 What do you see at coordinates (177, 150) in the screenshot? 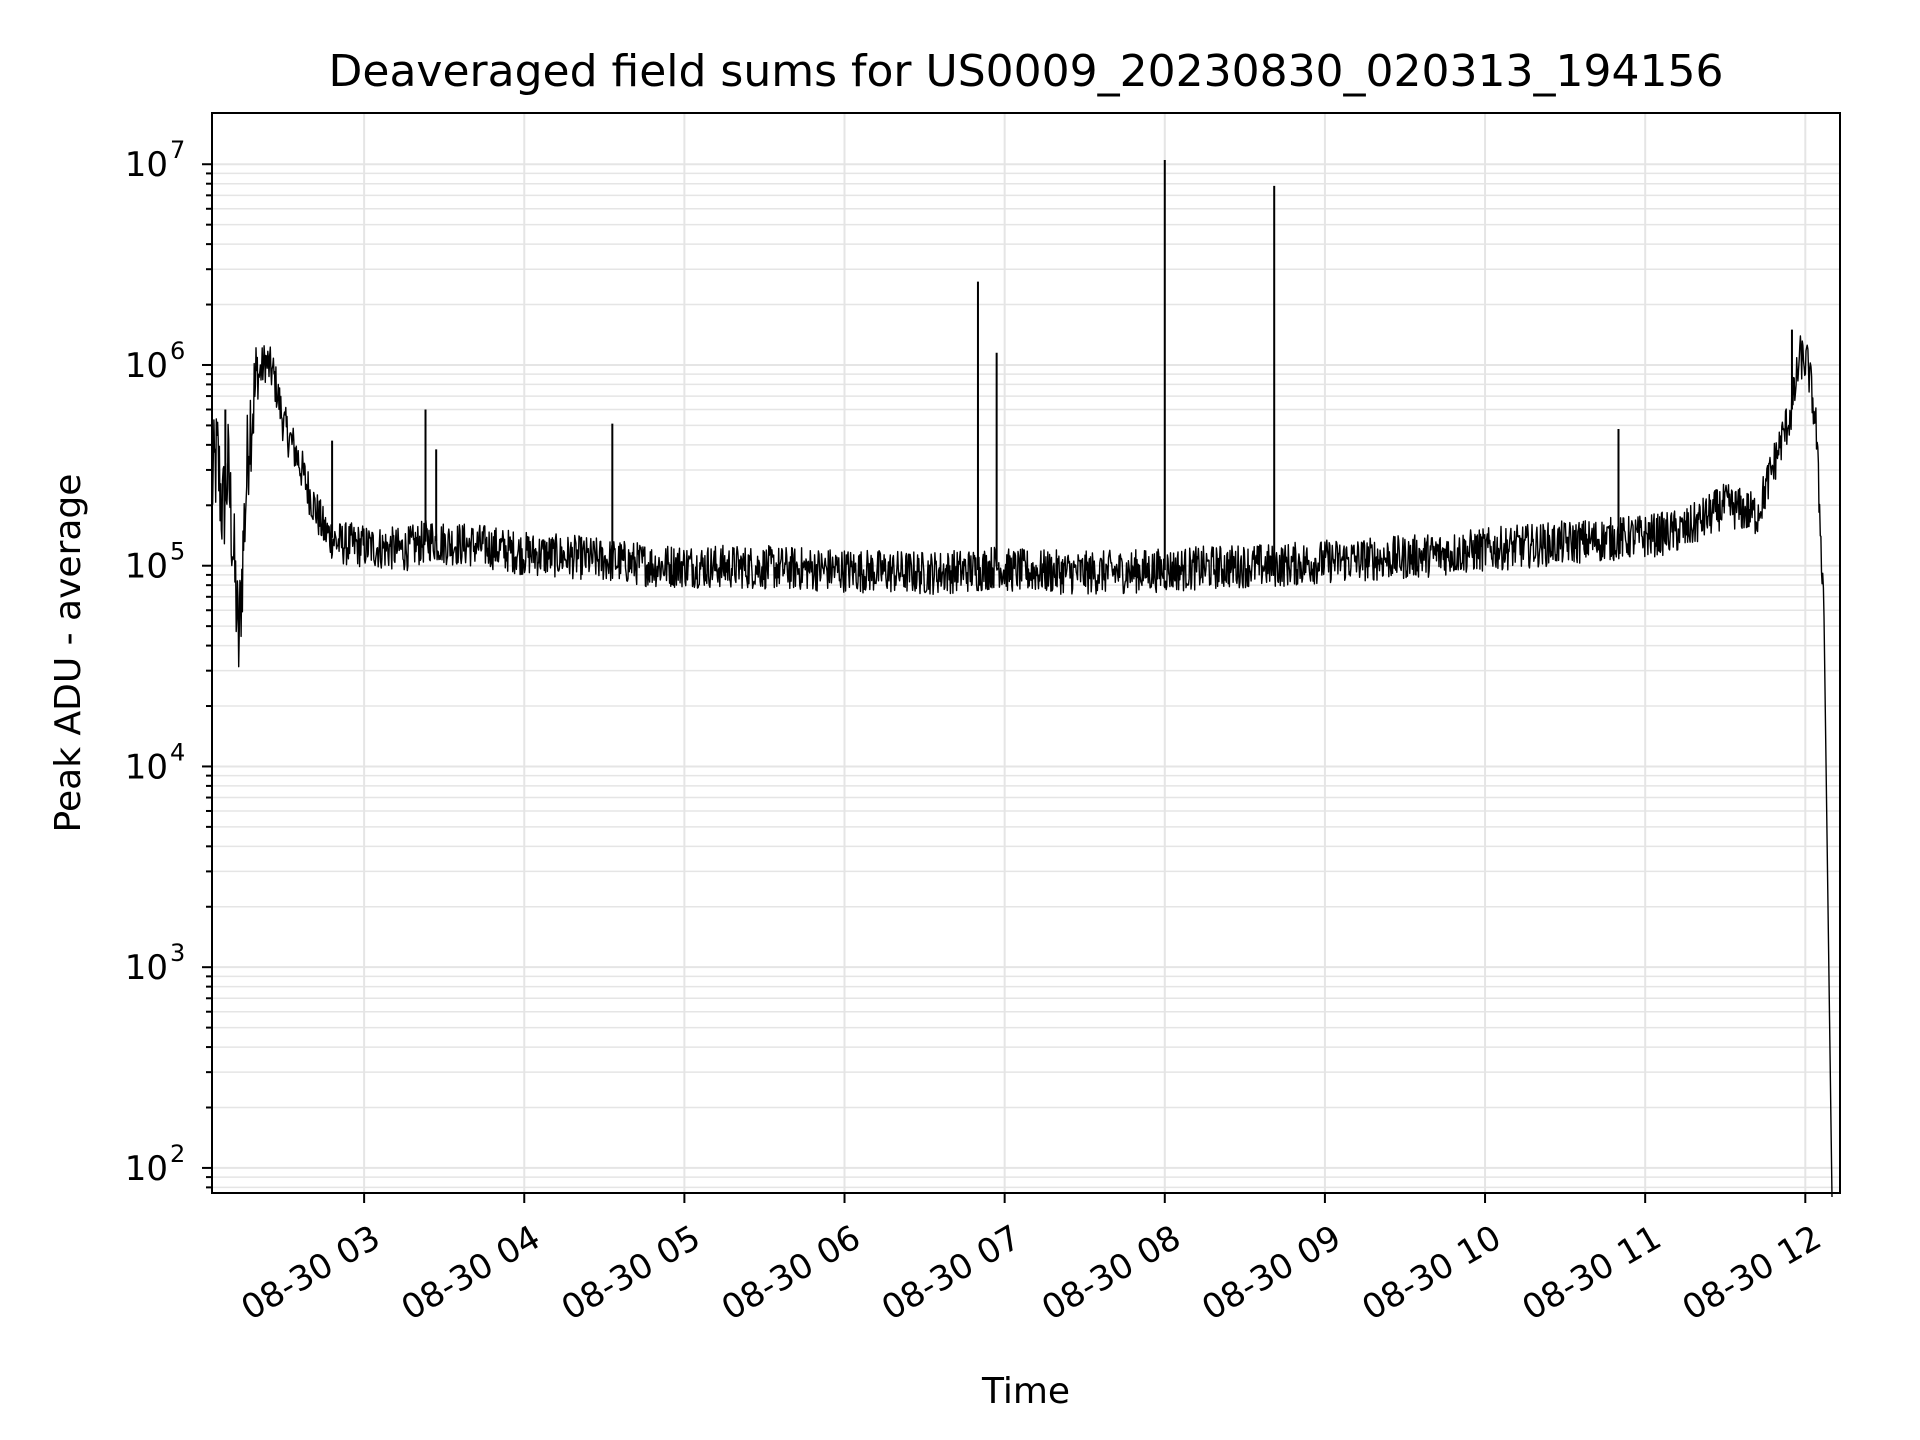
I see `y-tick-exponent: 7` at bounding box center [177, 150].